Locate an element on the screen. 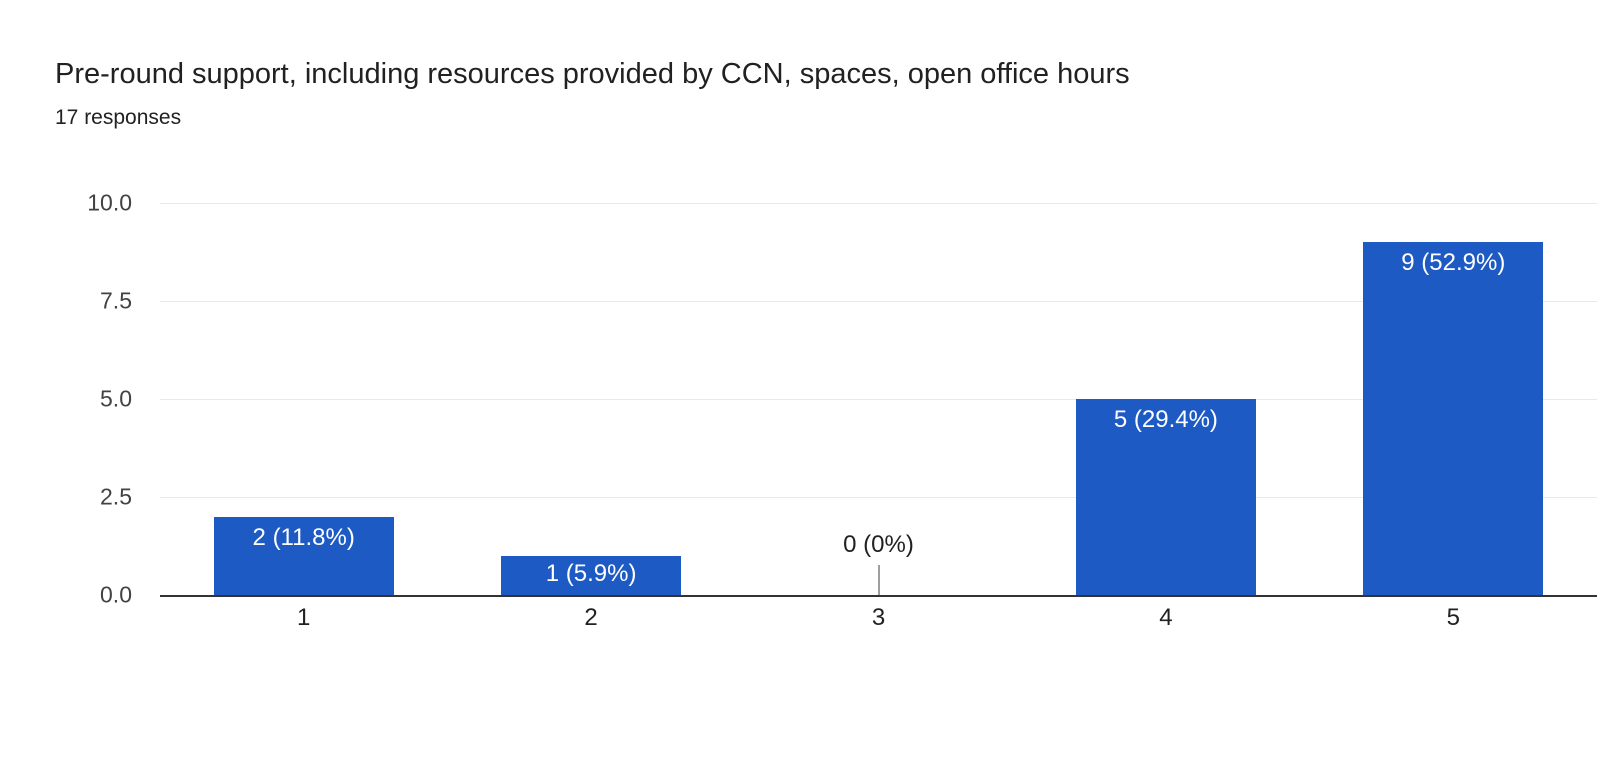 This screenshot has height=761, width=1600. bar-value-label: 1 (5.9%) is located at coordinates (591, 573).